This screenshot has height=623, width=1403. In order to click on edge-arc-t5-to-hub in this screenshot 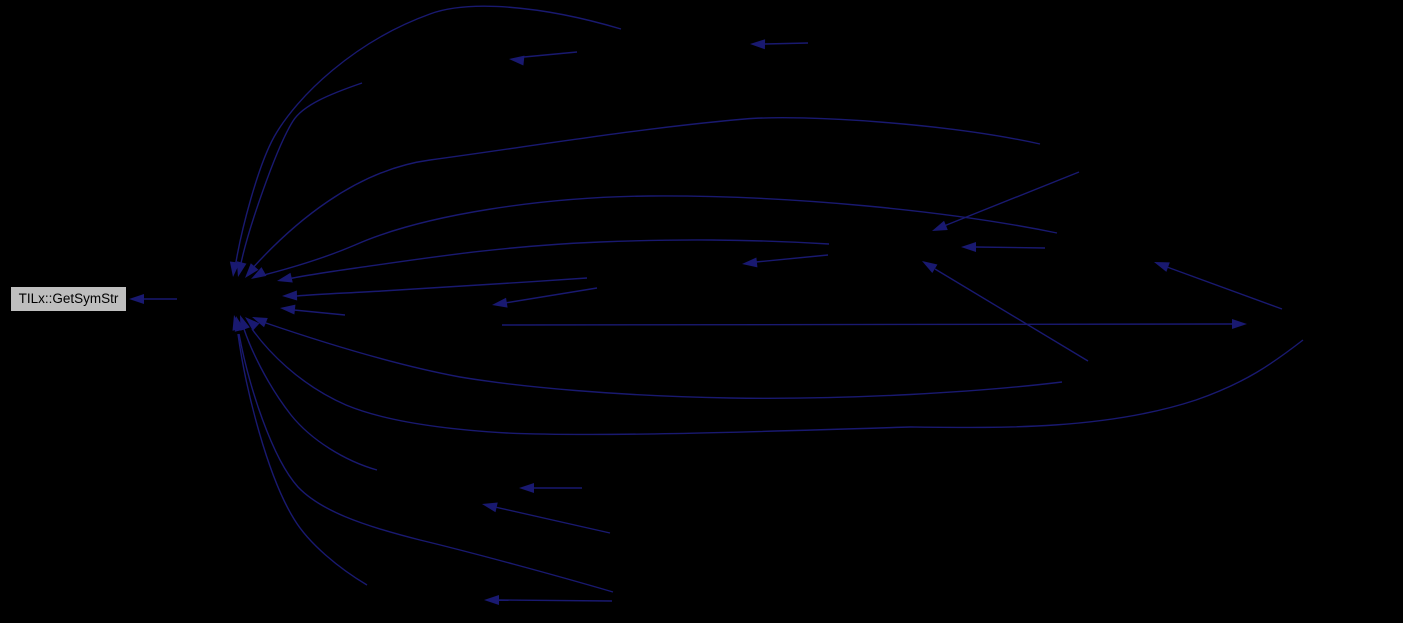, I will do `click(645, 194)`.